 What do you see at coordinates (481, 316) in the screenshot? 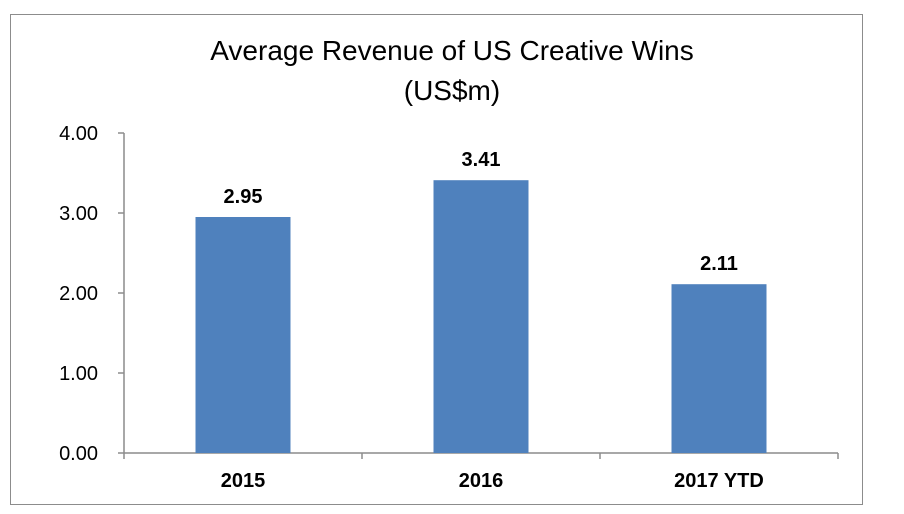
I see `bar-2016` at bounding box center [481, 316].